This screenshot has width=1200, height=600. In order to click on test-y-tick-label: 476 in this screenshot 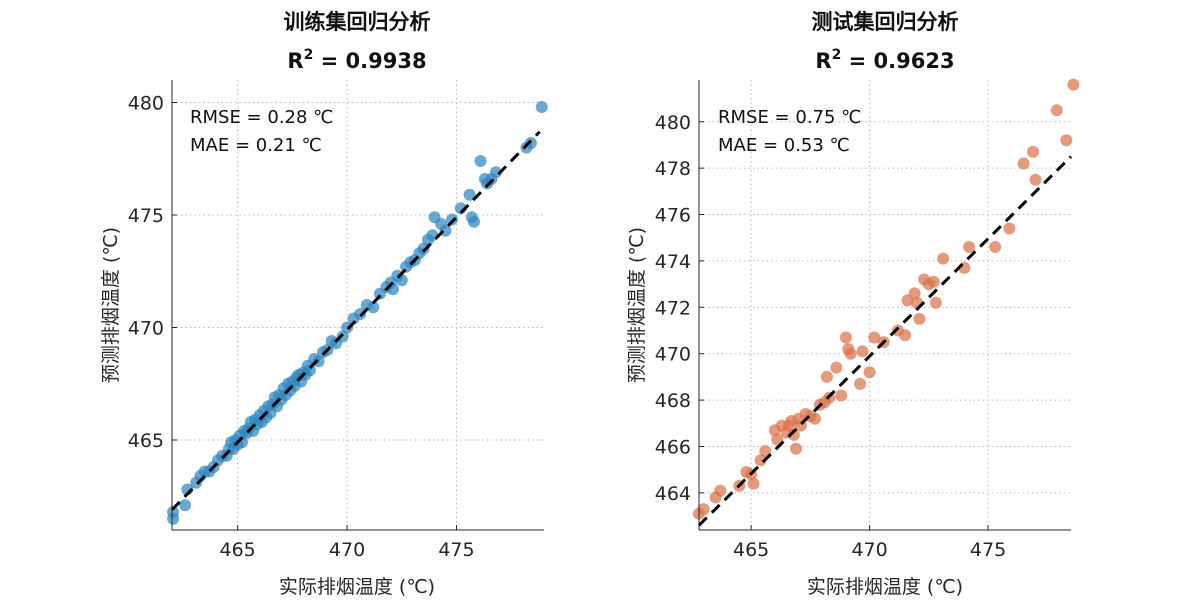, I will do `click(673, 216)`.